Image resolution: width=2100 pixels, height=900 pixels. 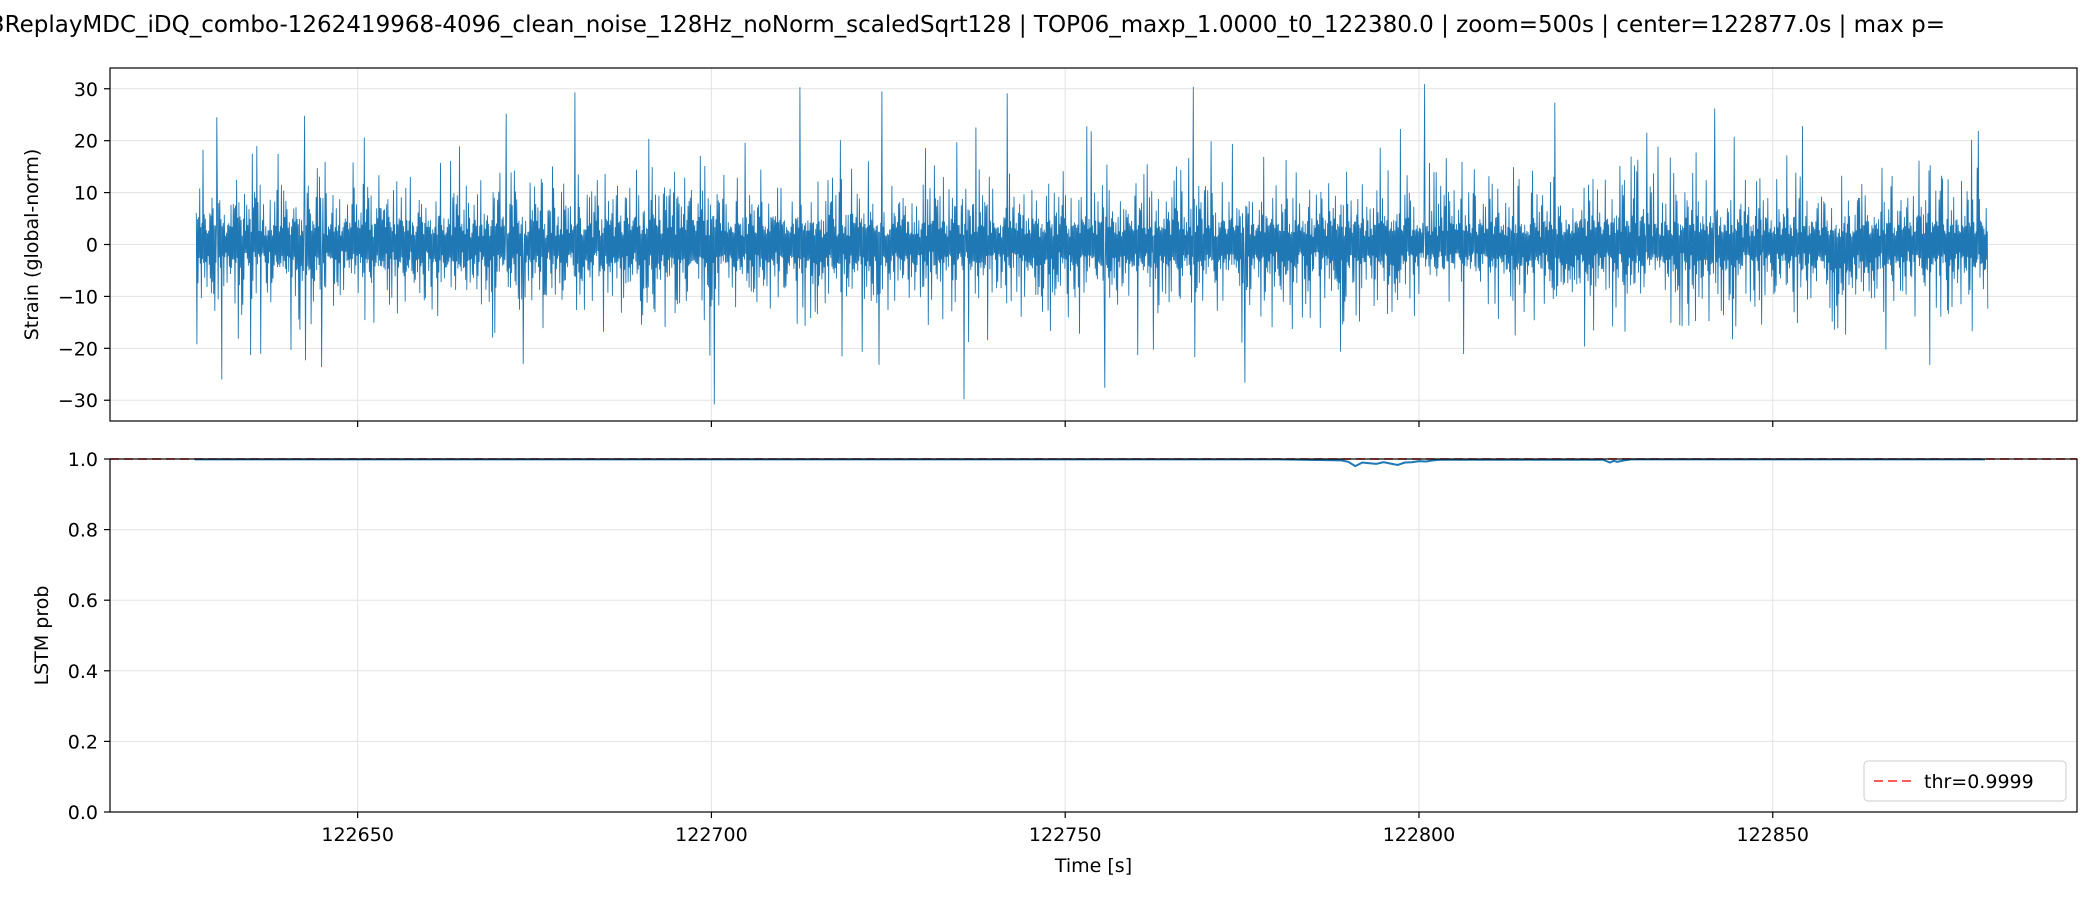 I want to click on strain-ytick-label: 30, so click(x=86, y=90).